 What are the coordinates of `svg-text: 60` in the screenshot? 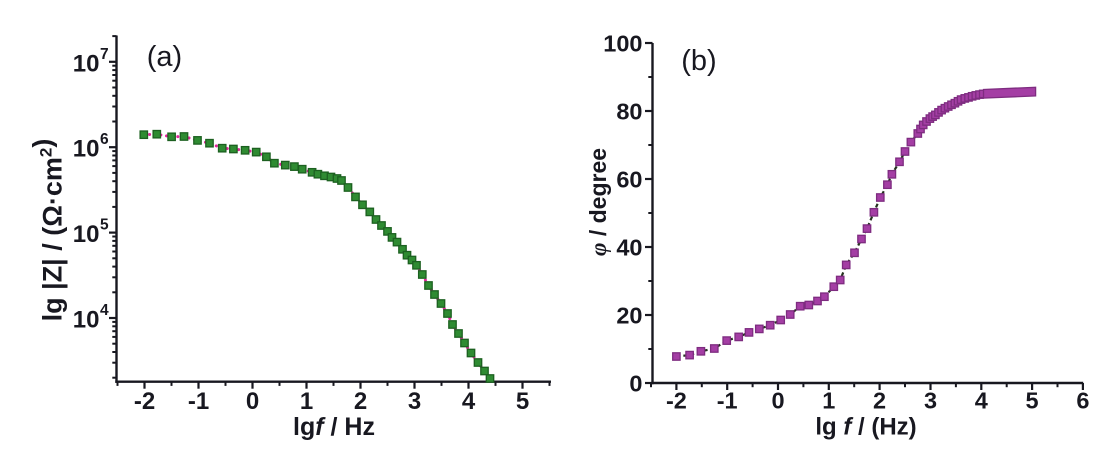 It's located at (629, 180).